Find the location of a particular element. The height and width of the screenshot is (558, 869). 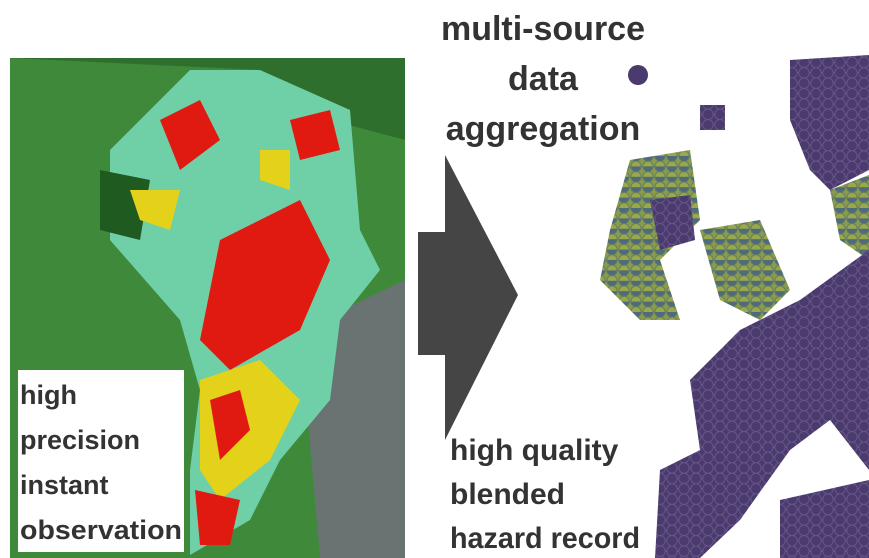

label-line: data is located at coordinates (543, 79).